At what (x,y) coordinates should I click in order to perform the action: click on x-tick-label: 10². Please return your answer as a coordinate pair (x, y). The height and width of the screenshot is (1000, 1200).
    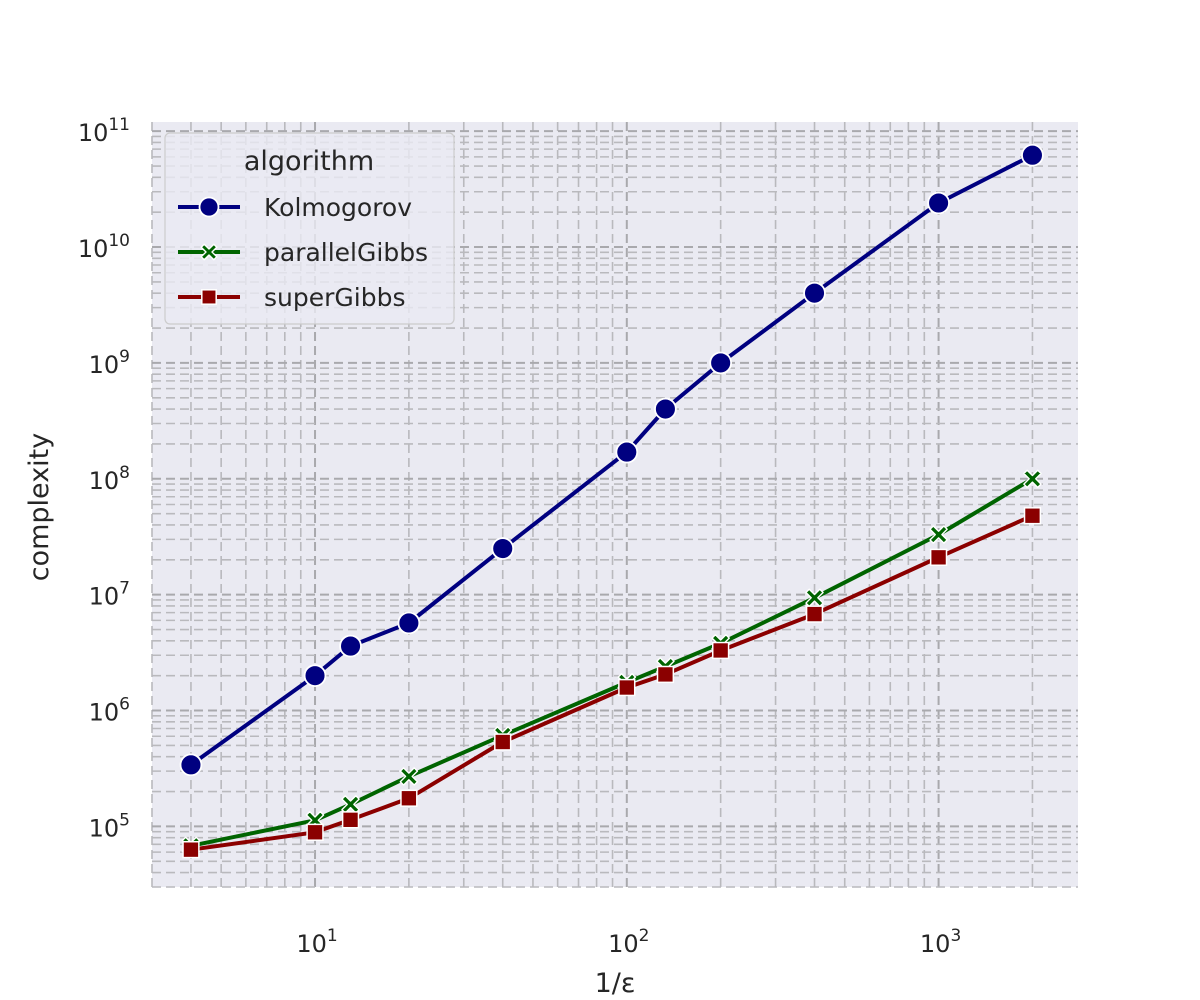
    Looking at the image, I should click on (628, 942).